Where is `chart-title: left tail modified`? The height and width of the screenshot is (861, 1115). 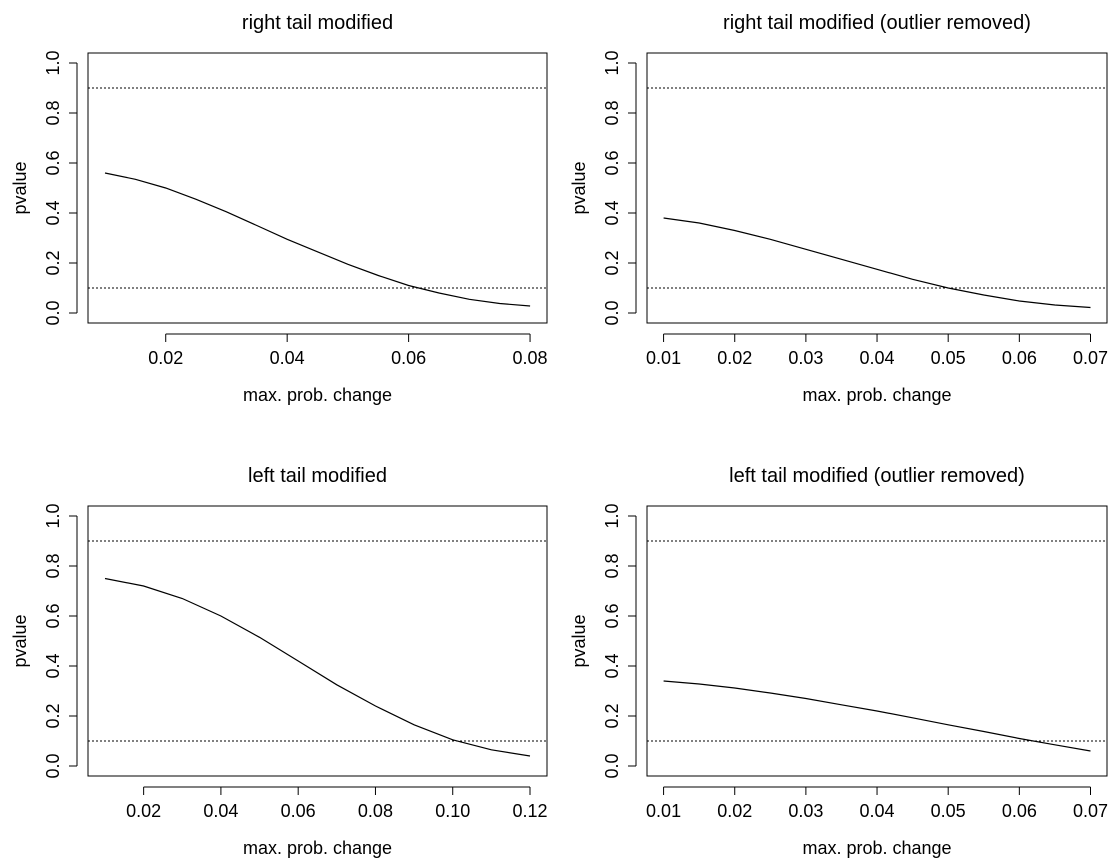
chart-title: left tail modified is located at coordinates (317, 476).